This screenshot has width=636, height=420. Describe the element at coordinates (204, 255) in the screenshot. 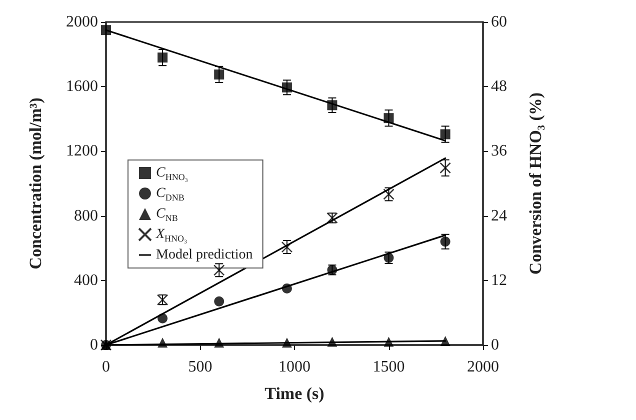

I see `legend-label: Model prediction` at that location.